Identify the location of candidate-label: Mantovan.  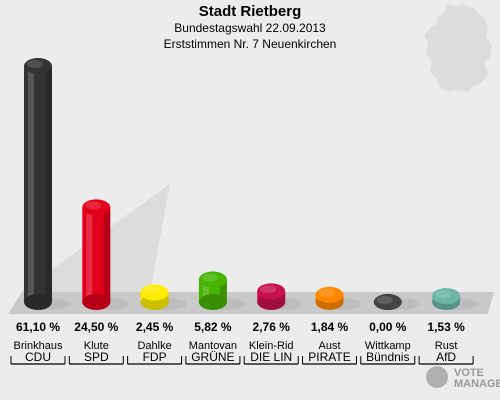
(213, 346).